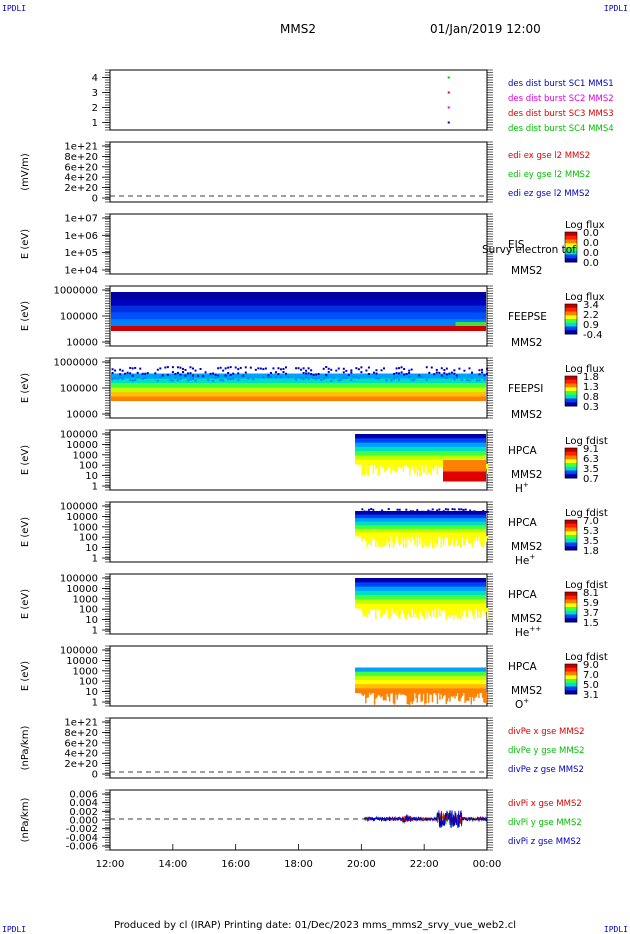  I want to click on burst-marker-blue, so click(448, 122).